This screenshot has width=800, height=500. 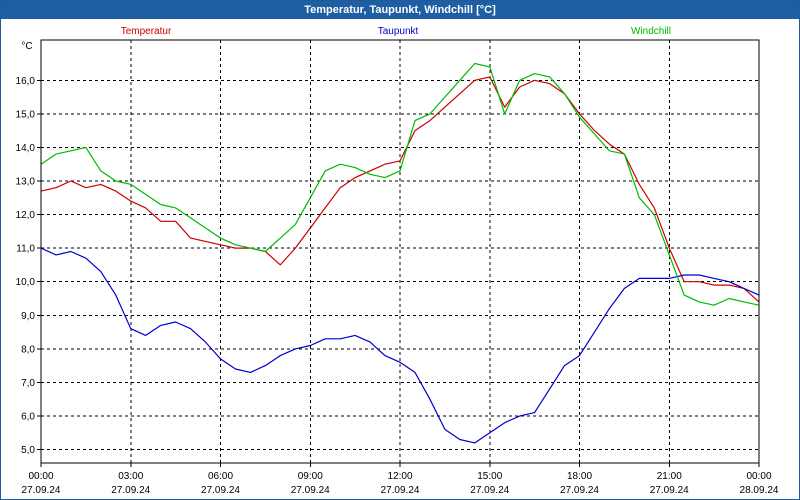 I want to click on x-tick-time: 18:00, so click(x=579, y=476).